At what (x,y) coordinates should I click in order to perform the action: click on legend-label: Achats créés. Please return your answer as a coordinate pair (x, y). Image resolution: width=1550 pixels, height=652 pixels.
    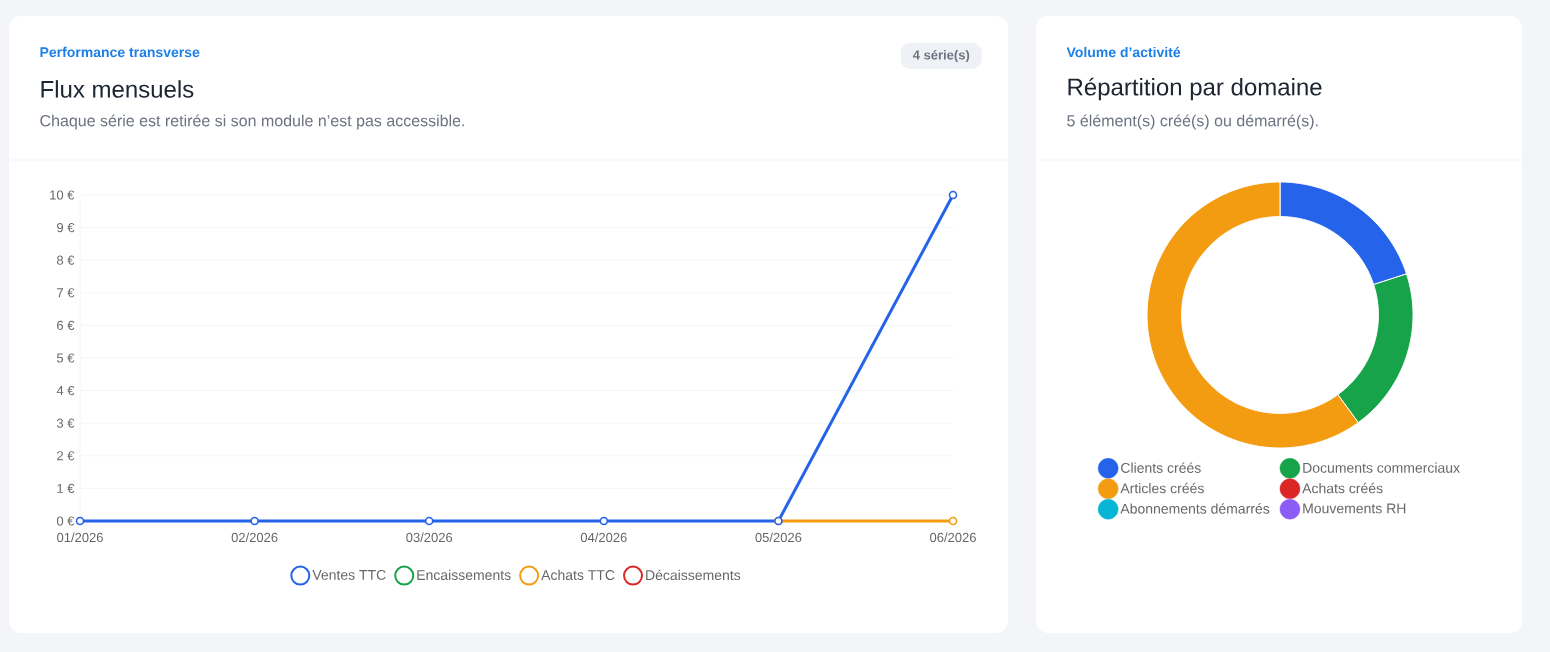
    Looking at the image, I should click on (1342, 488).